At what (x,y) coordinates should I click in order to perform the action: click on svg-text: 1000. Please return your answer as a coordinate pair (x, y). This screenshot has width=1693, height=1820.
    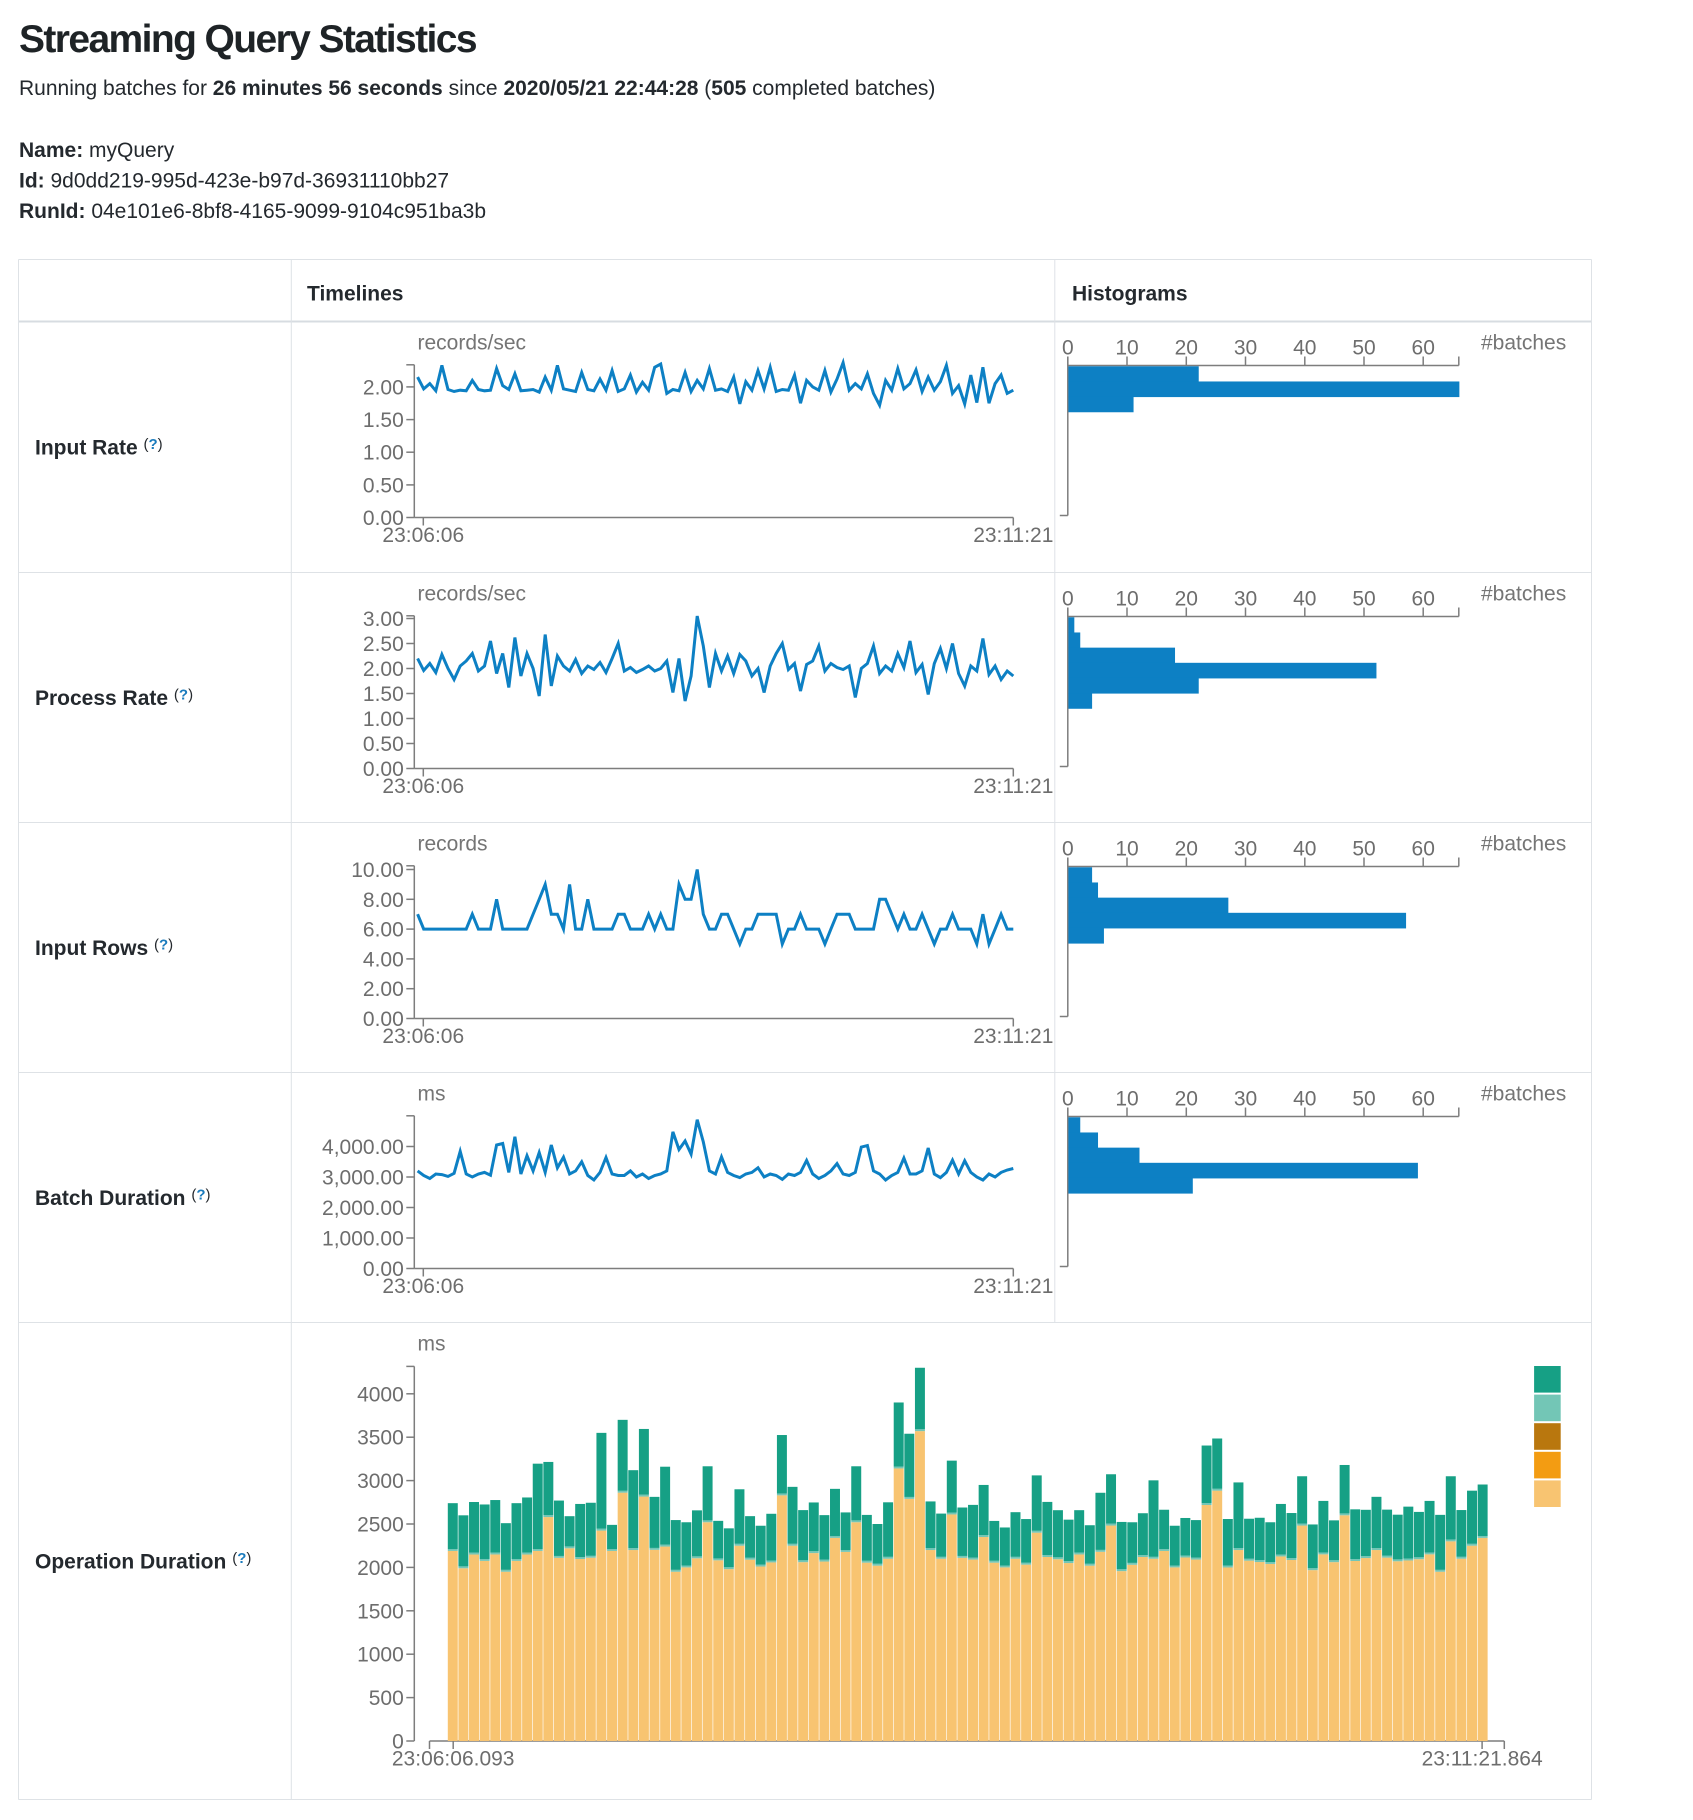
    Looking at the image, I should click on (380, 1655).